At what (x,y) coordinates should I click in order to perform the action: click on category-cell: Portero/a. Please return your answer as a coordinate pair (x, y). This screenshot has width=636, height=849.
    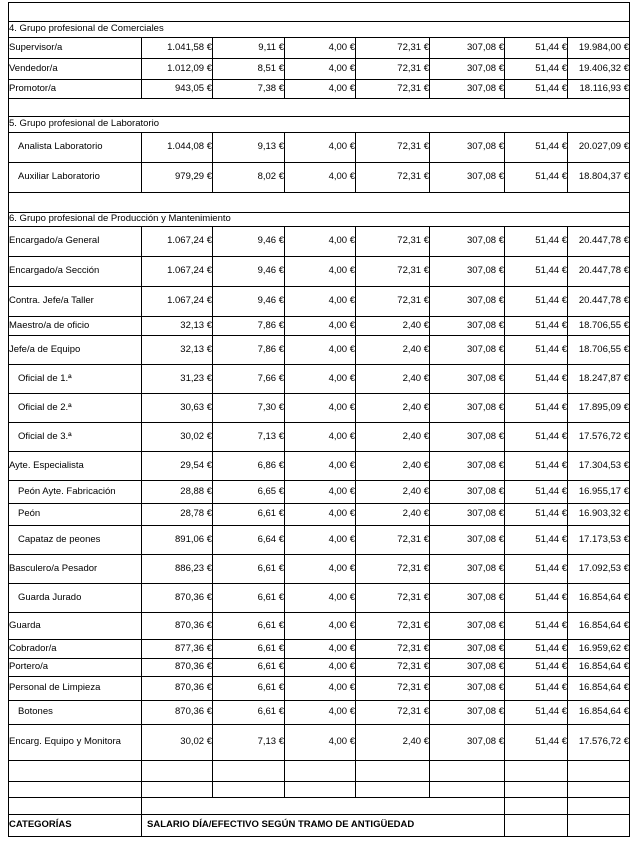
    Looking at the image, I should click on (75, 667).